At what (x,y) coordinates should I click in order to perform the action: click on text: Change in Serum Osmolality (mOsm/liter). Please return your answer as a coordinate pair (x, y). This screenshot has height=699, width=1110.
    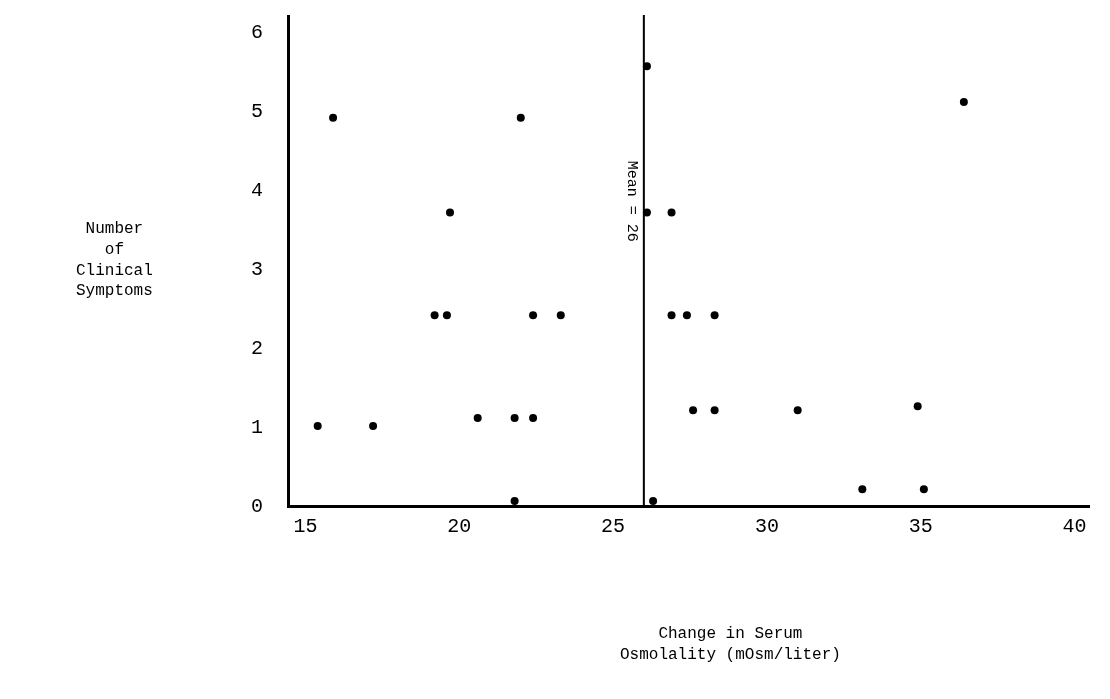
    Looking at the image, I should click on (730, 644).